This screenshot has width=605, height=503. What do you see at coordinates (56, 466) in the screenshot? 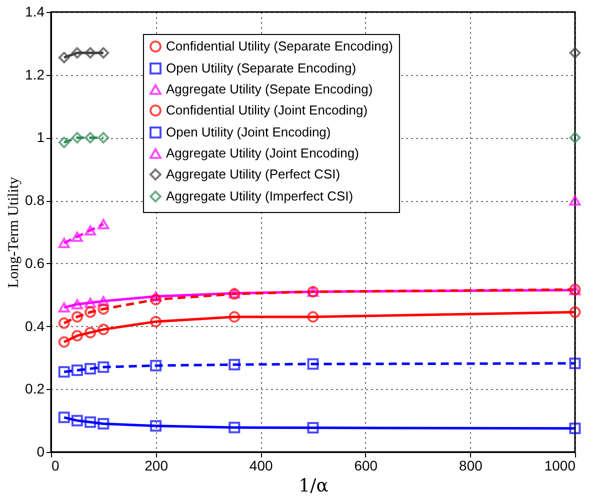
I see `x-tick-label: 0` at bounding box center [56, 466].